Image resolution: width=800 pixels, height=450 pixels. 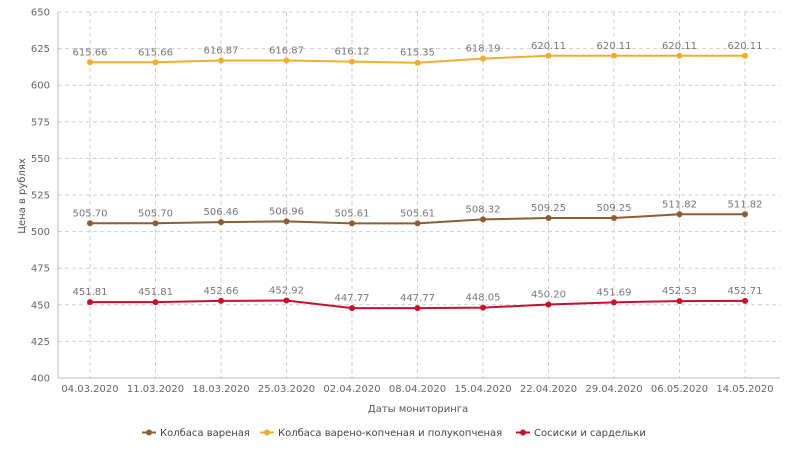 I want to click on y-tick-label: 550, so click(x=40, y=159).